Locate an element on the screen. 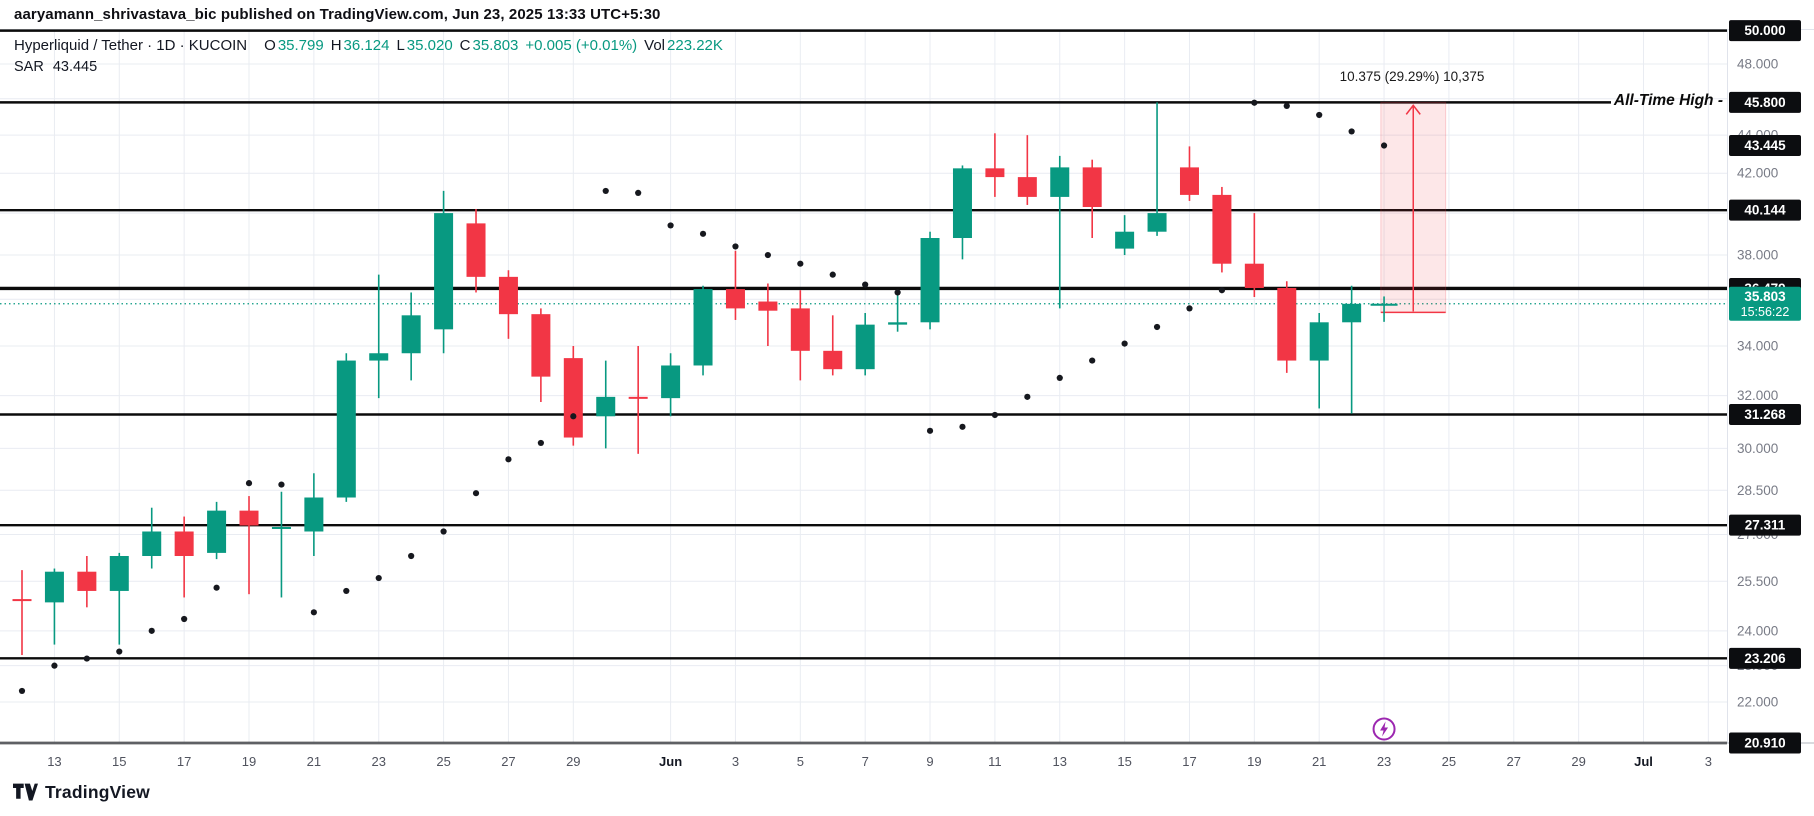  open-label: O is located at coordinates (270, 45).